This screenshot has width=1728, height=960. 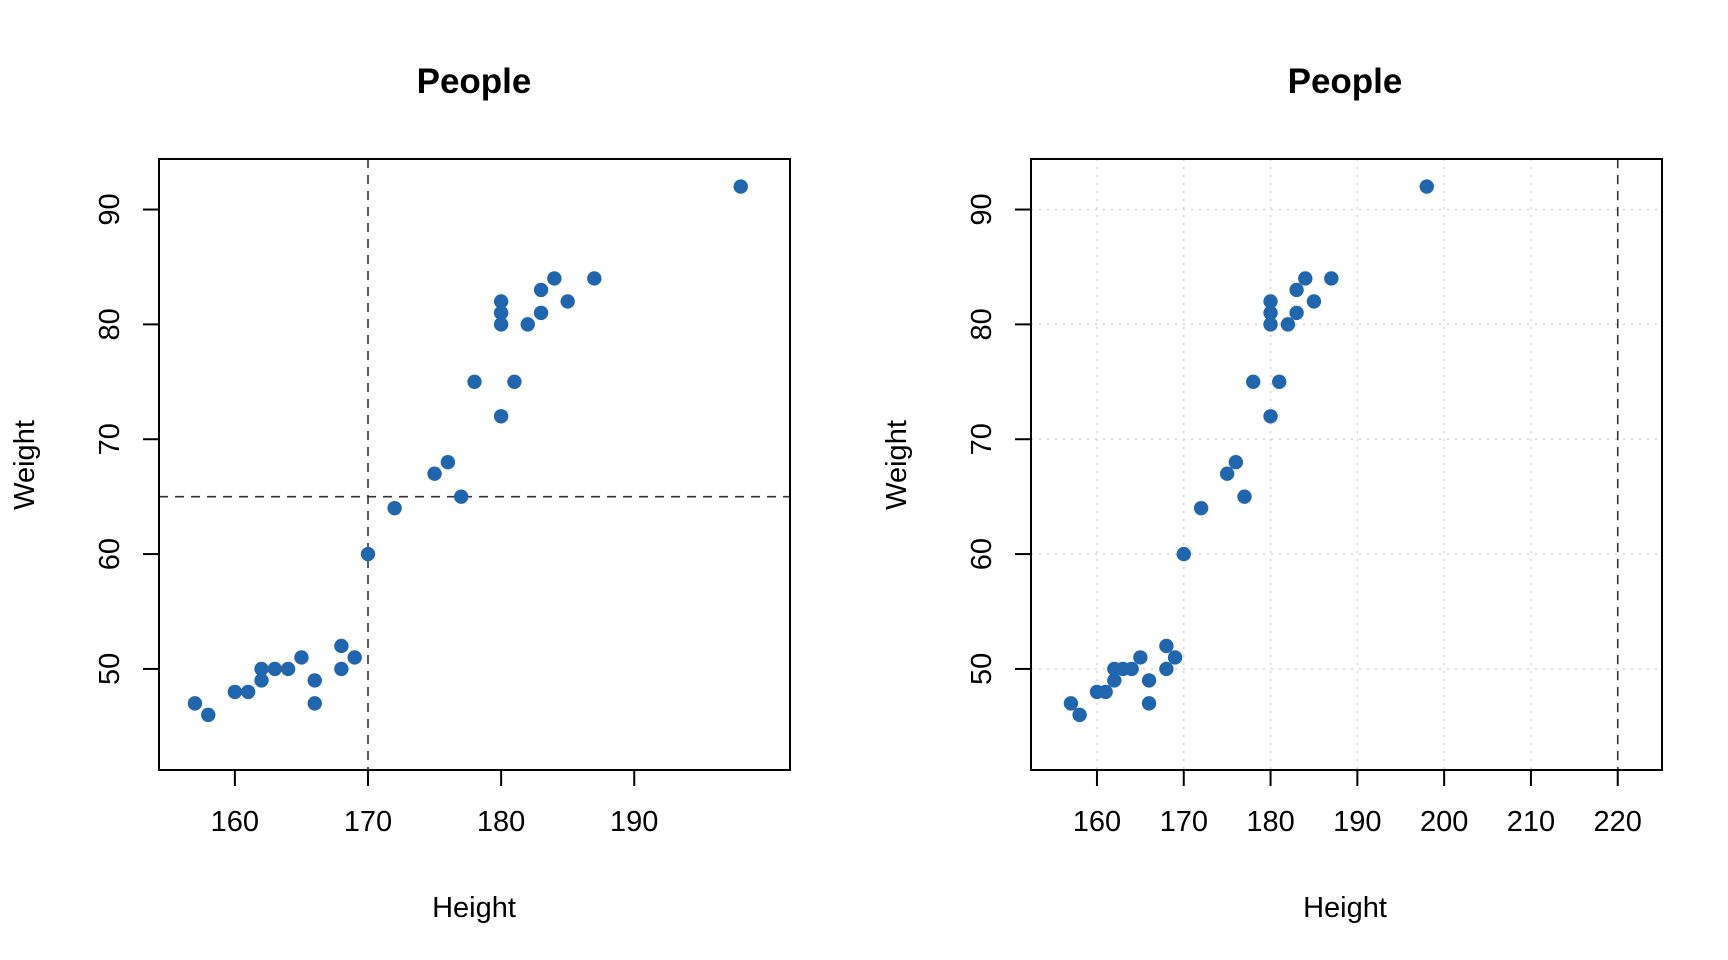 I want to click on right-x-tick-label: 170, so click(x=1184, y=822).